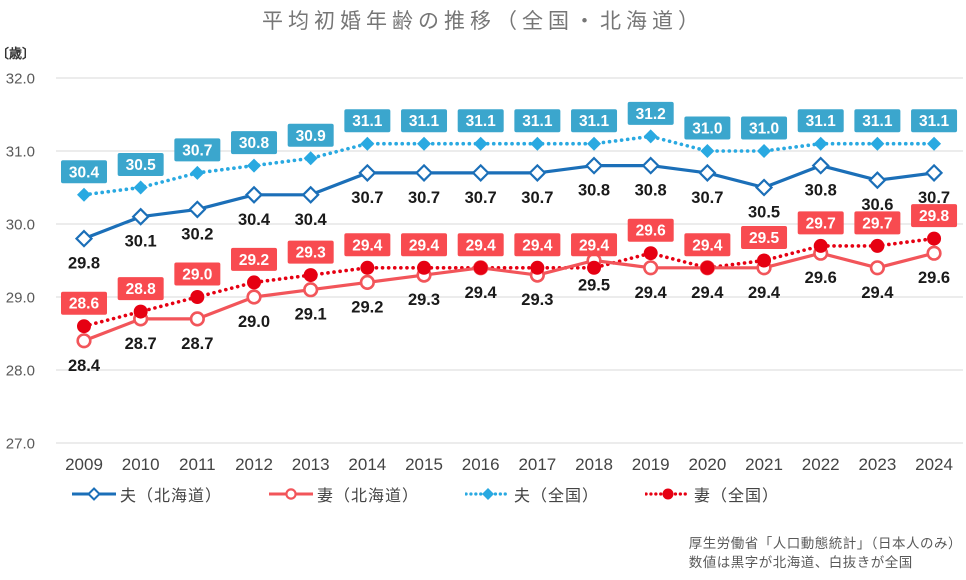 This screenshot has width=966, height=580. I want to click on husband-national-label: 30.8, so click(254, 143).